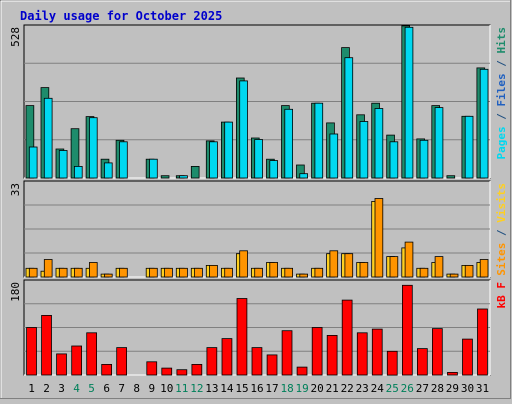 This screenshot has height=404, width=512. Describe the element at coordinates (501, 93) in the screenshot. I see `panel-hits-legend: Pages / Files / Hits` at that location.